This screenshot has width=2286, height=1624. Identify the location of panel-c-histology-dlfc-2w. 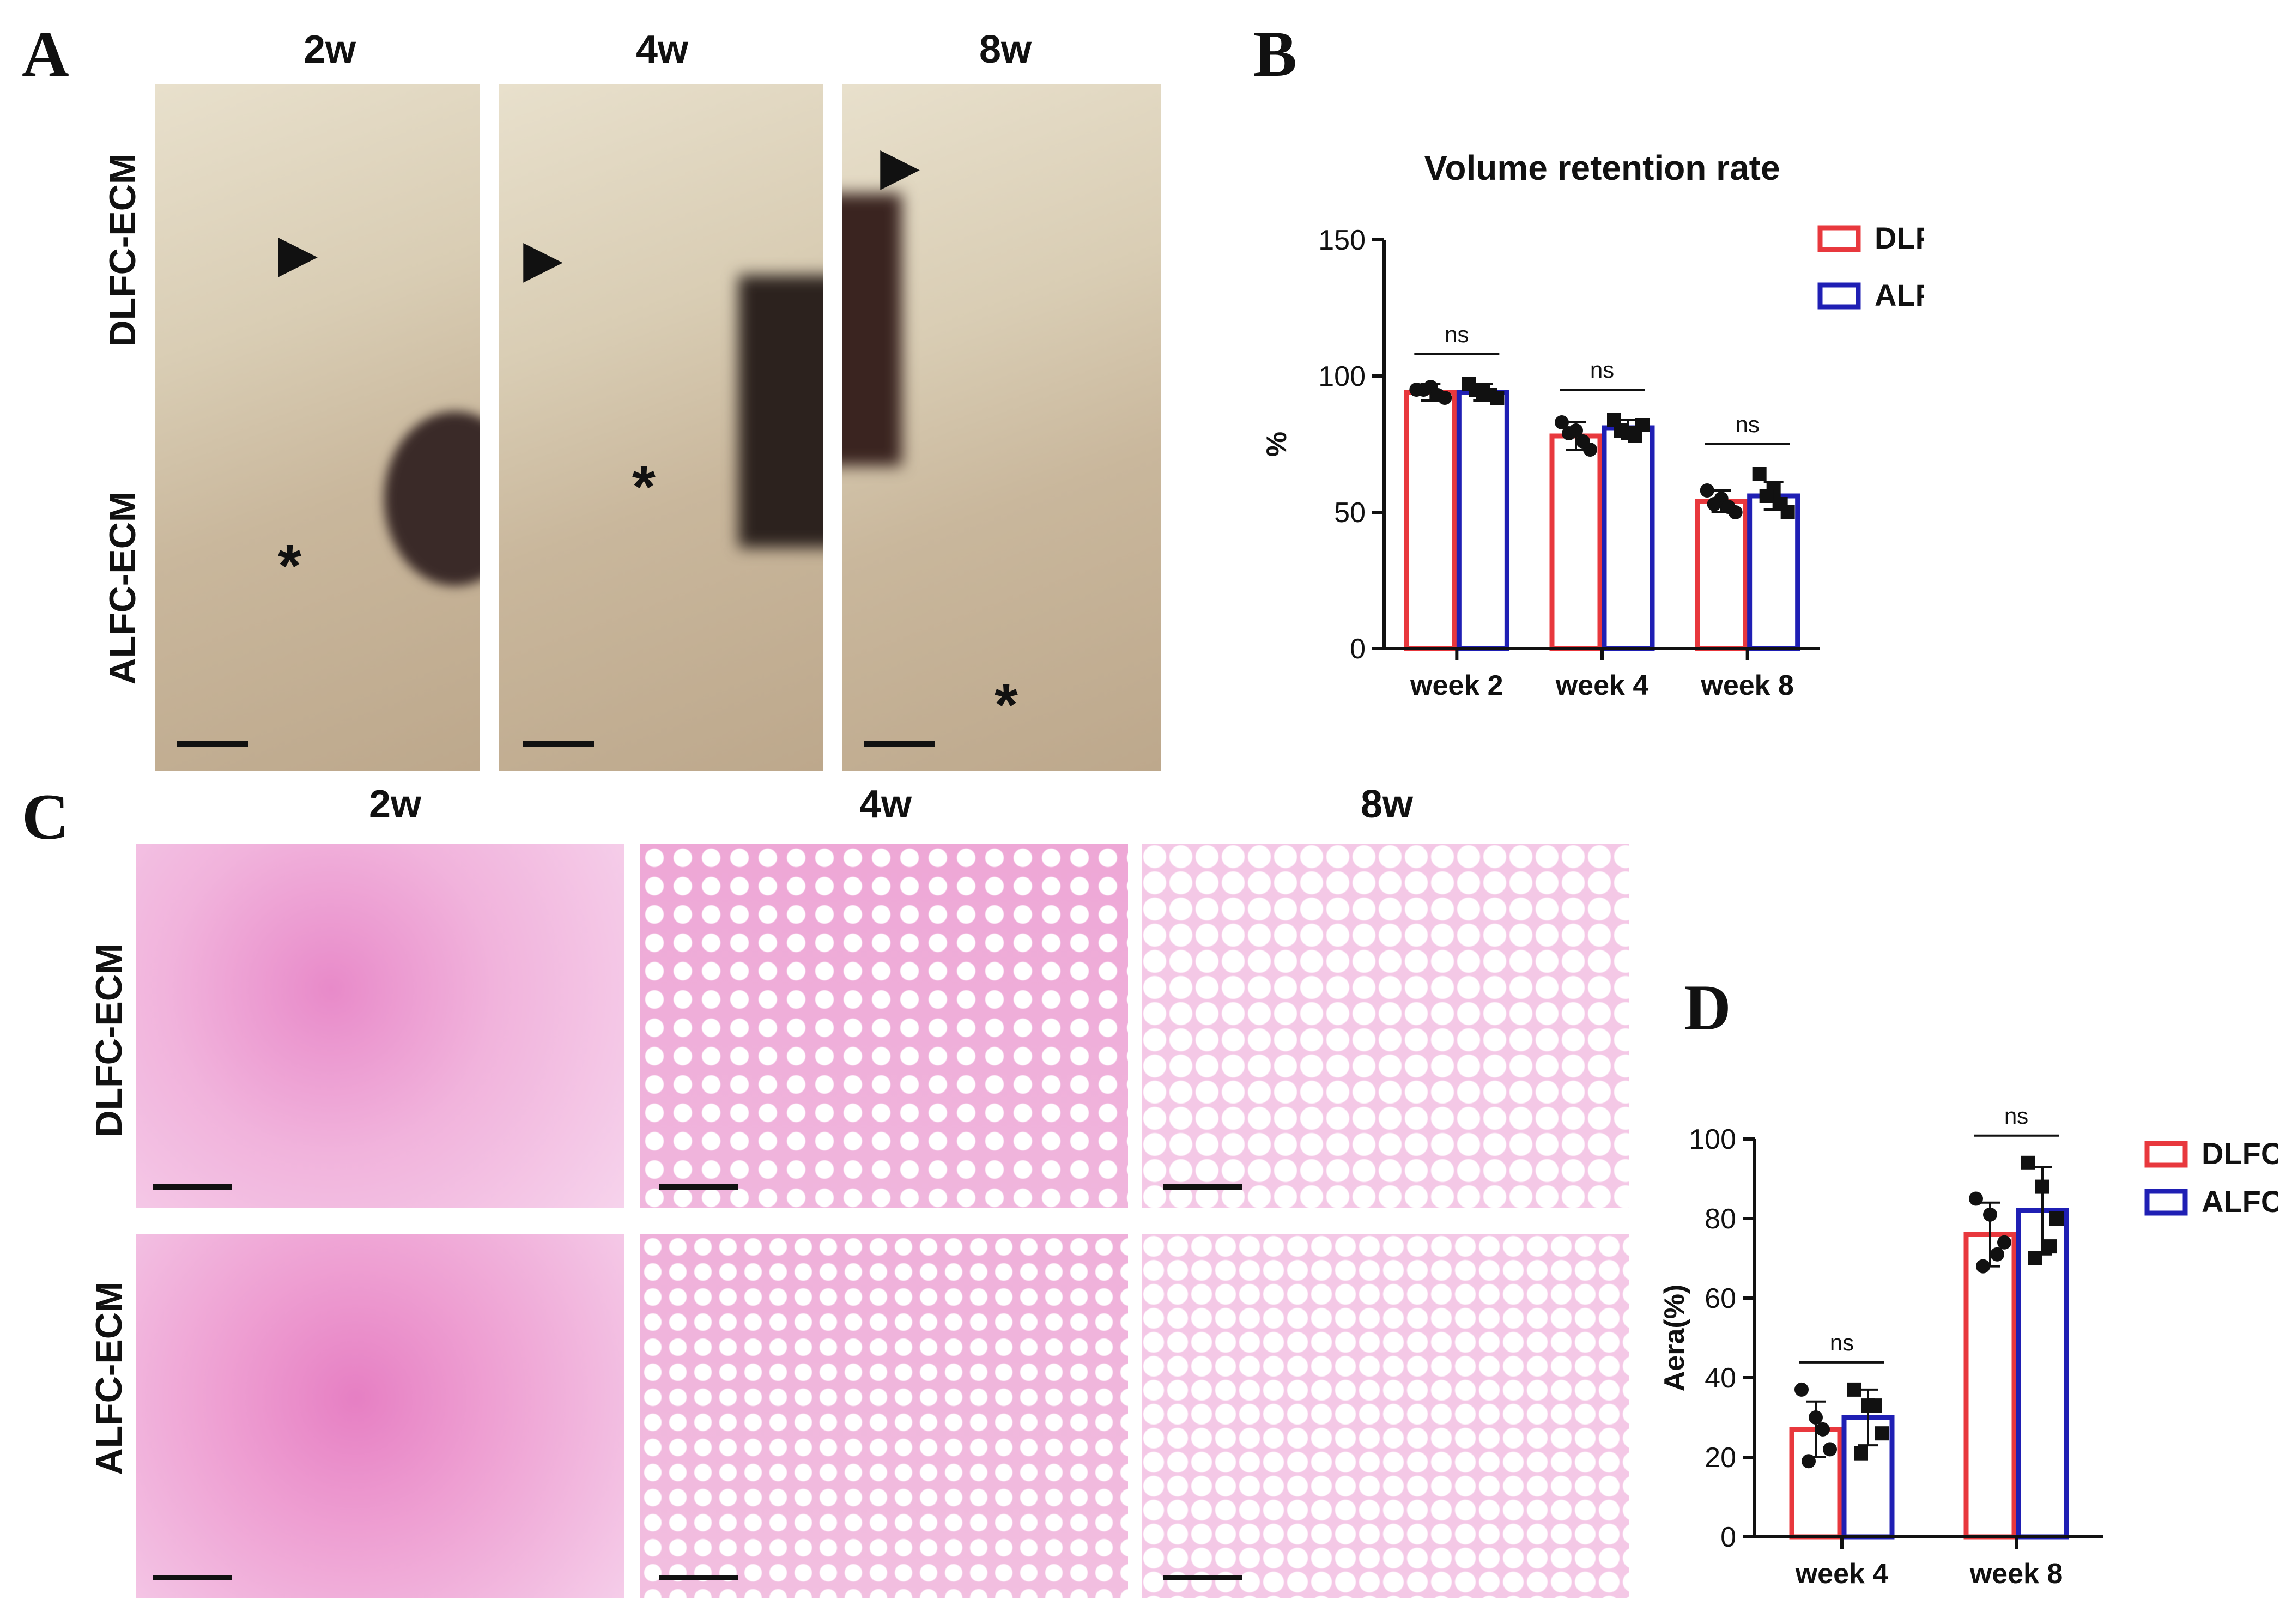
(380, 1026).